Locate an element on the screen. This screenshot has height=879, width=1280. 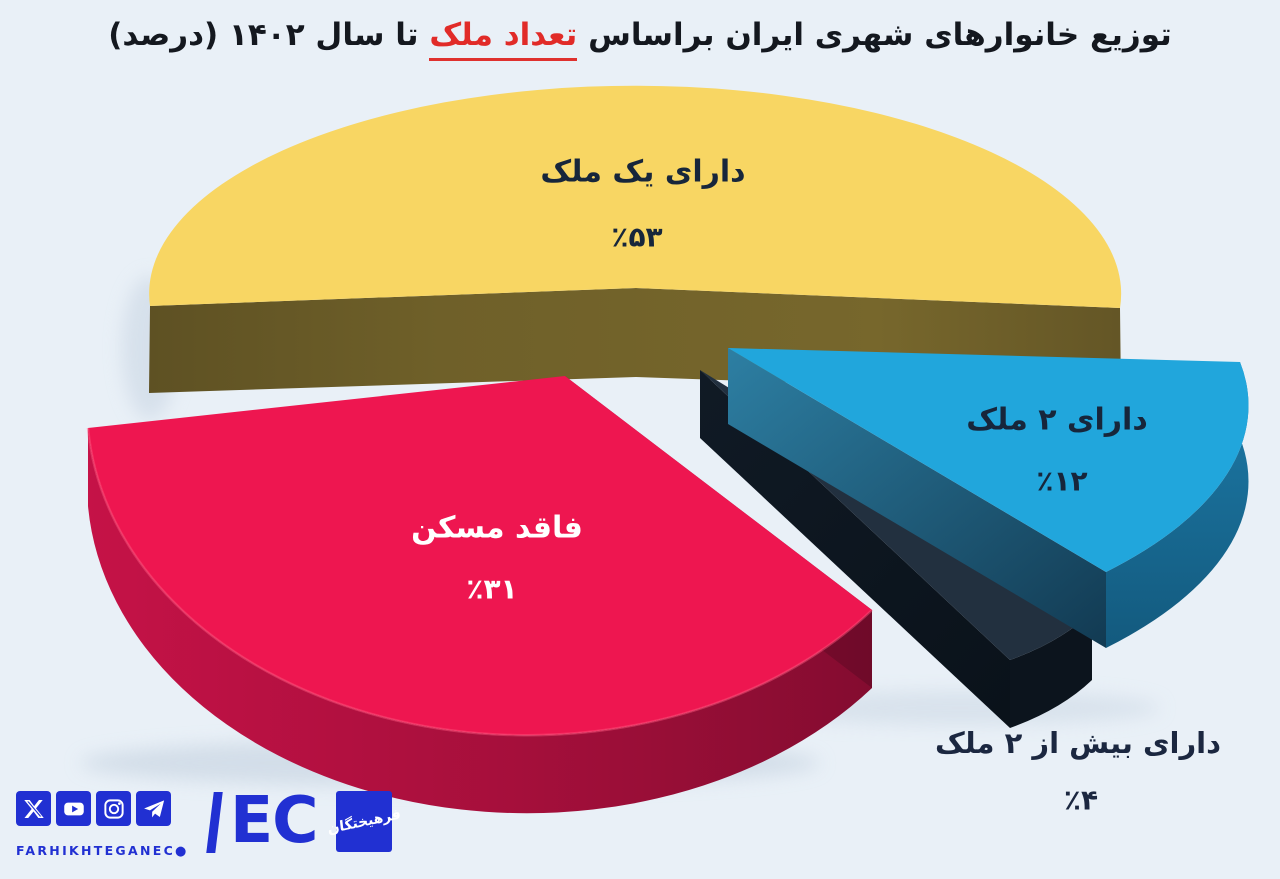
social-handle-text: FARHIKHTEGANEC is located at coordinates (96, 850).